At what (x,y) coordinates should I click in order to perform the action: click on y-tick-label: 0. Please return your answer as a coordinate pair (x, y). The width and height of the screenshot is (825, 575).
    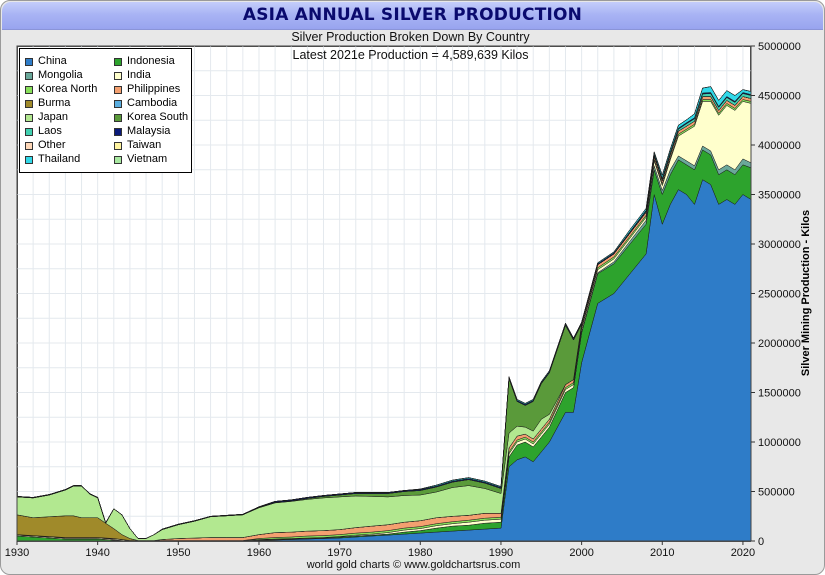
    Looking at the image, I should click on (761, 542).